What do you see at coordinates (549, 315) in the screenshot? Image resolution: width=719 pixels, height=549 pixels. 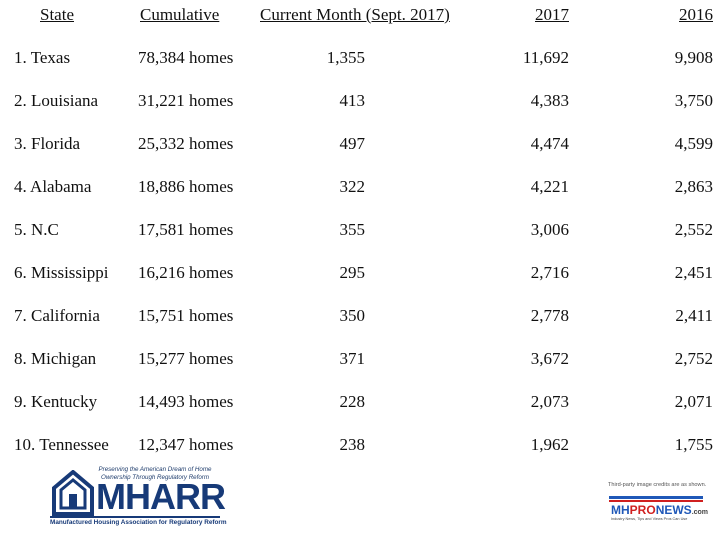 I see `cell-y2017: 2,778` at bounding box center [549, 315].